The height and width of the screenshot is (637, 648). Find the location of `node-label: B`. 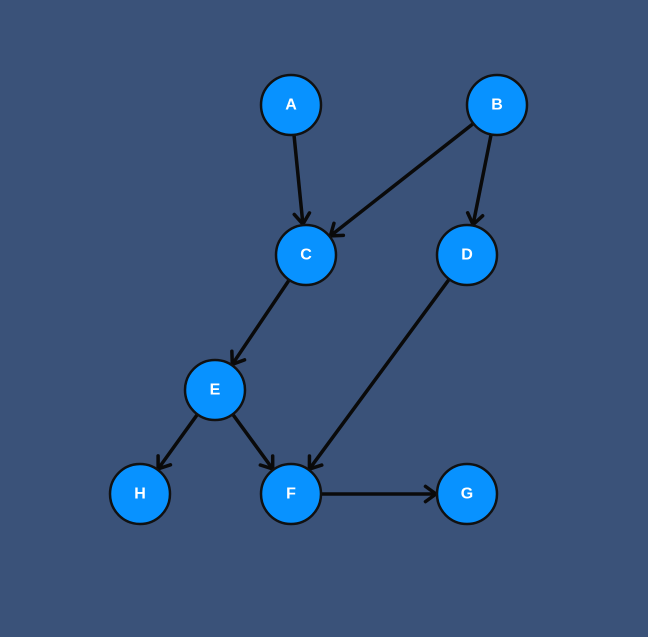

node-label: B is located at coordinates (497, 105).